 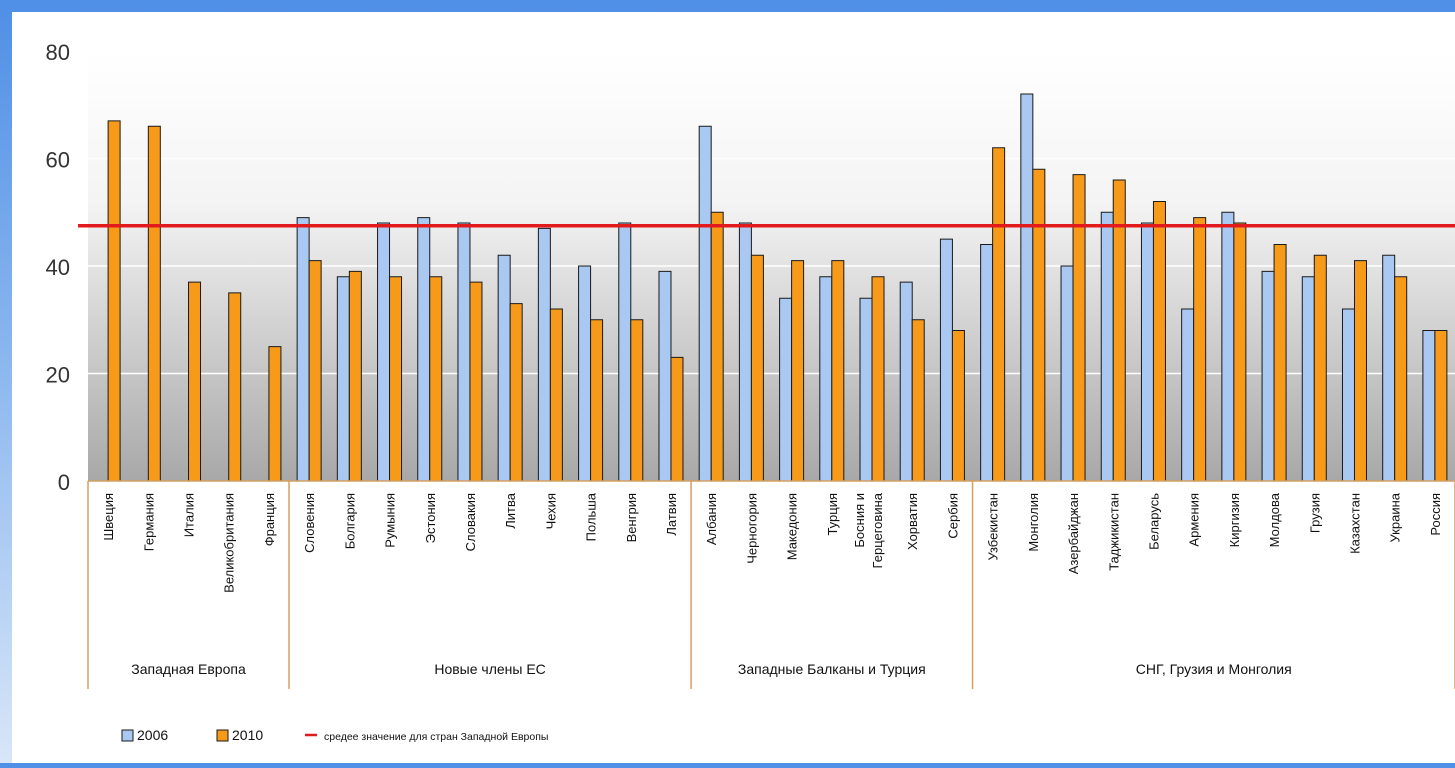 What do you see at coordinates (127, 735) in the screenshot?
I see `legend-swatch-2006` at bounding box center [127, 735].